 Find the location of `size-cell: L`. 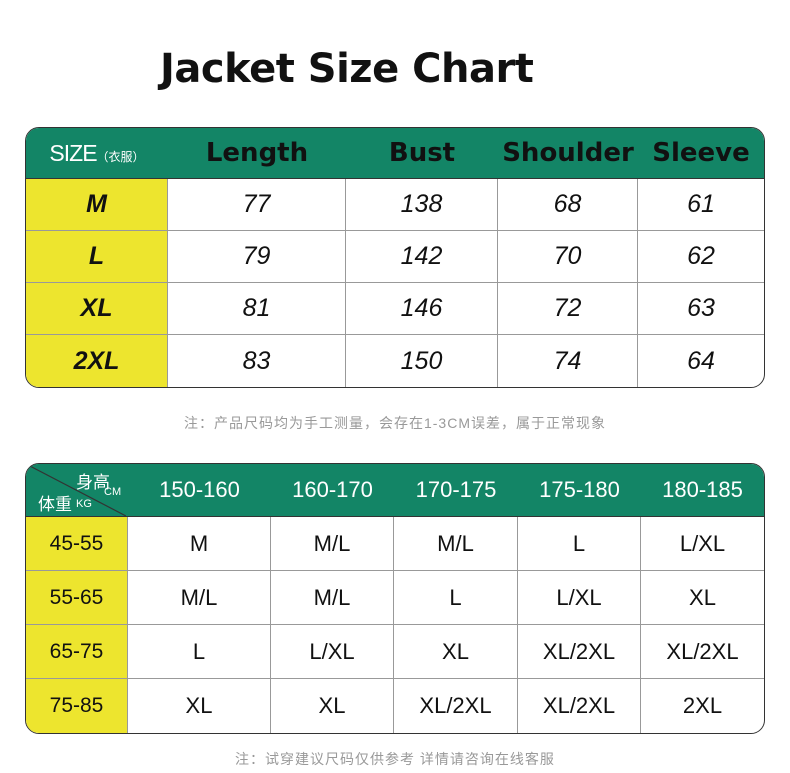

size-cell: L is located at coordinates (97, 257).